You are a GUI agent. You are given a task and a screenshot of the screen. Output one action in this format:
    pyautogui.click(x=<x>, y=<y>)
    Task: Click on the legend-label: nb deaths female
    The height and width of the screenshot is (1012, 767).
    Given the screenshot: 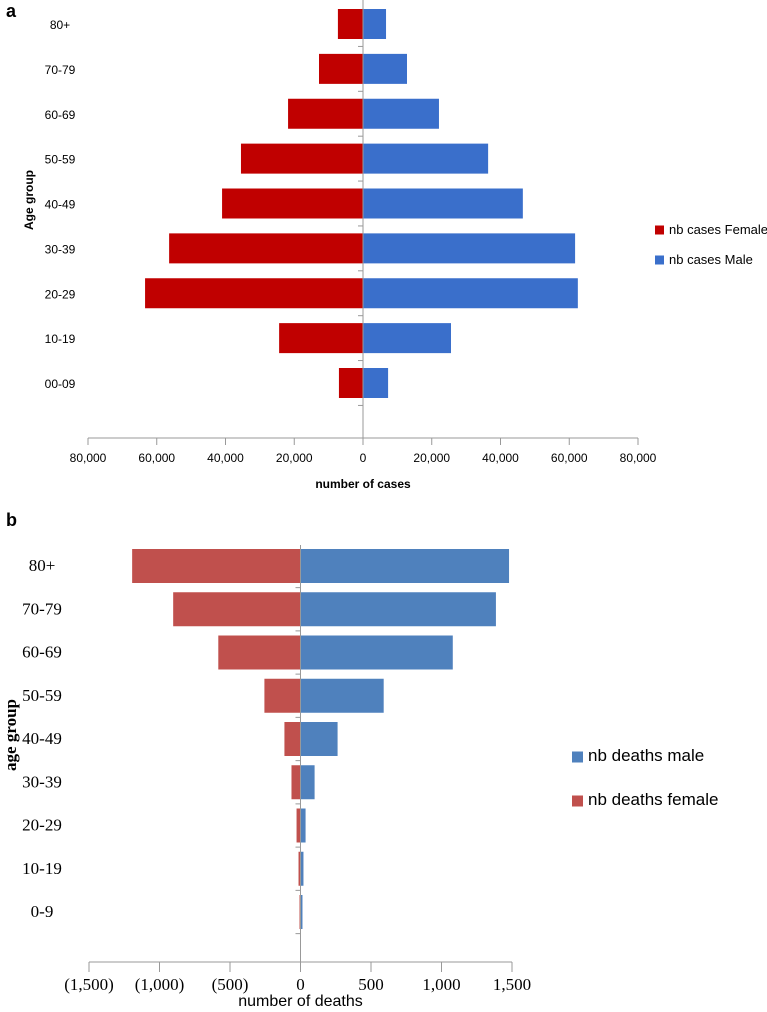 What is the action you would take?
    pyautogui.click(x=653, y=799)
    